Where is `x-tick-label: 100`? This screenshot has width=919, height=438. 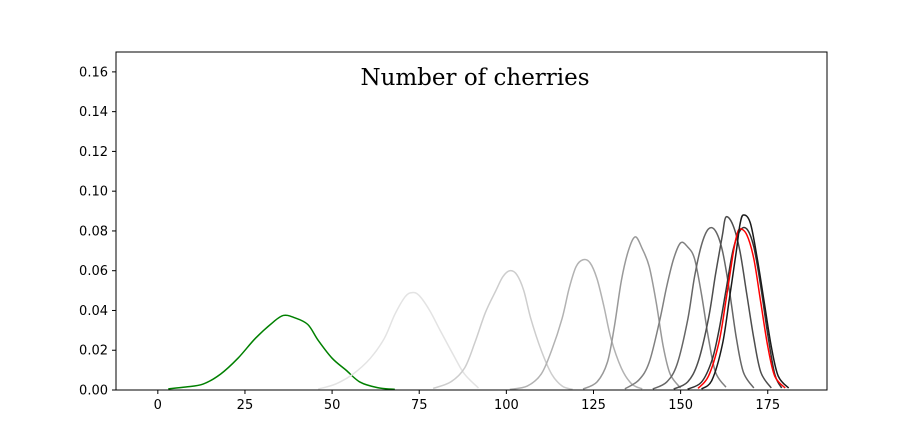 x-tick-label: 100 is located at coordinates (506, 405).